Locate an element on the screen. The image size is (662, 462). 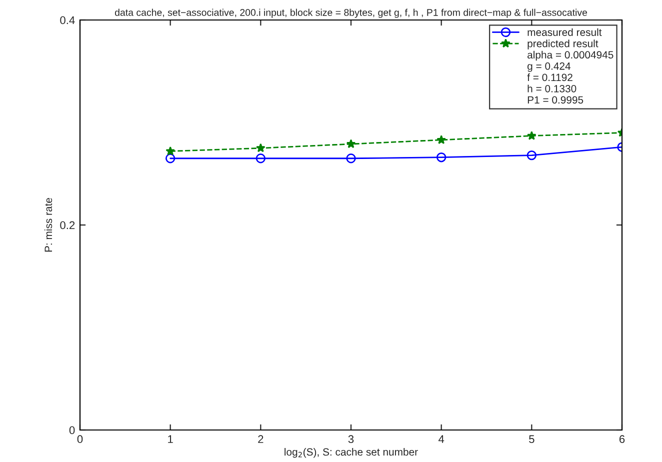
x-tick-label: 4 is located at coordinates (441, 439).